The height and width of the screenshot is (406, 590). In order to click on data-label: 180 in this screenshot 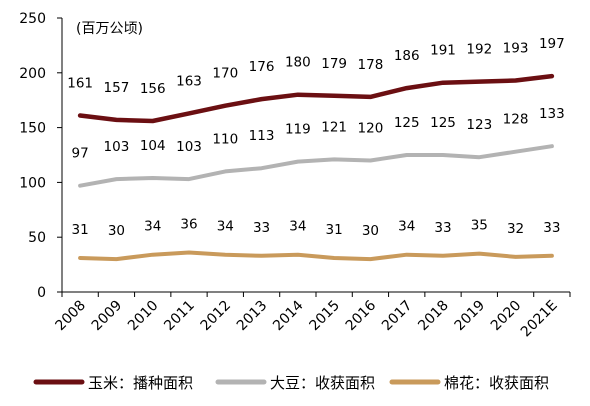, I will do `click(298, 63)`.